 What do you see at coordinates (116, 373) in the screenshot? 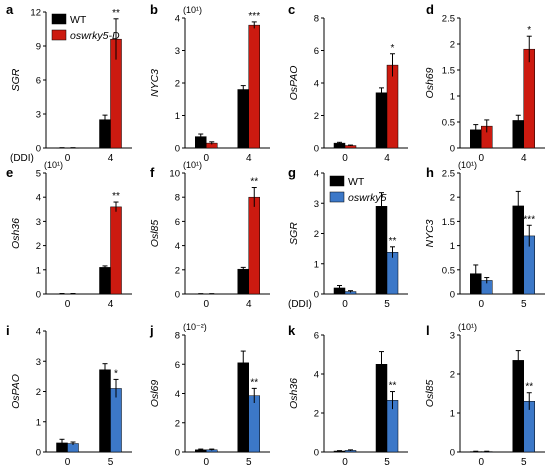
I see `significance-label-i: *` at bounding box center [116, 373].